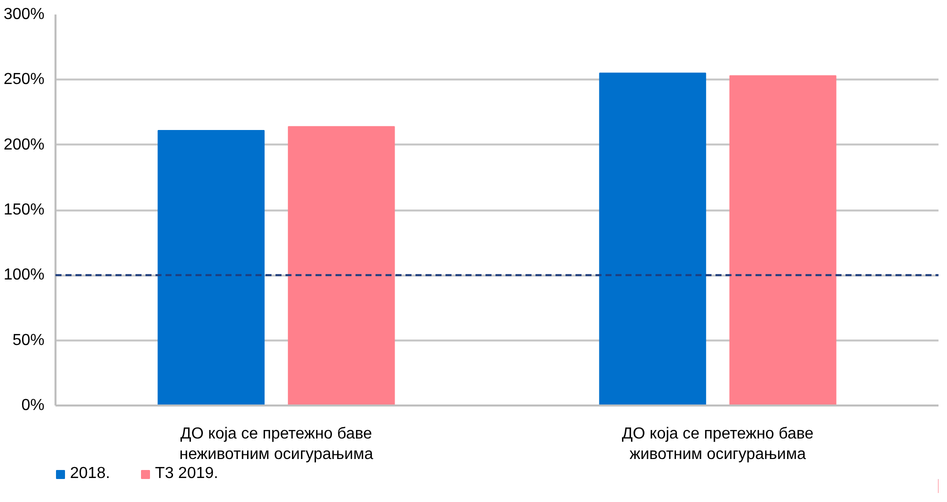 The image size is (947, 502). What do you see at coordinates (718, 444) in the screenshot?
I see `x-tick-label: ДО која се претежно баве животним осигурањима` at bounding box center [718, 444].